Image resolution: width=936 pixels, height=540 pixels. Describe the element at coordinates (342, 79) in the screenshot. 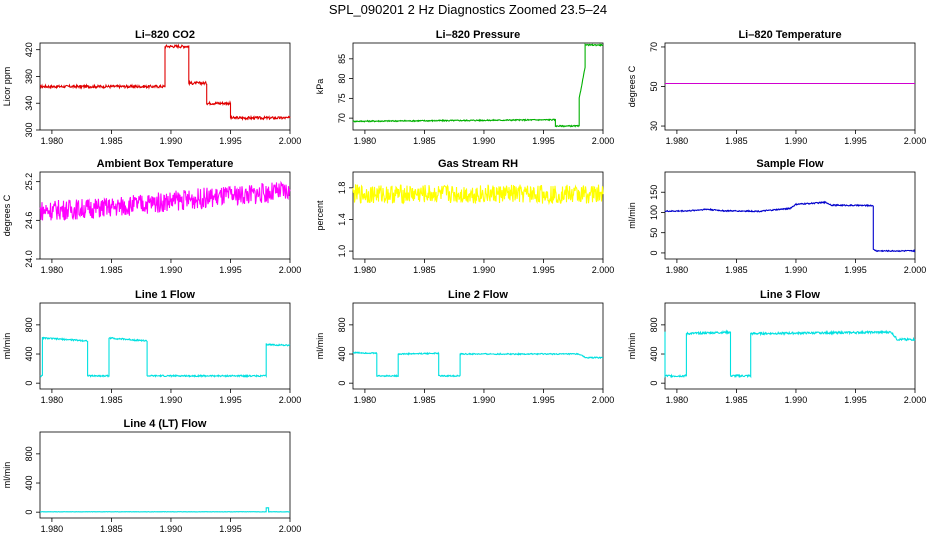

I see `y-tick-label: 80` at that location.